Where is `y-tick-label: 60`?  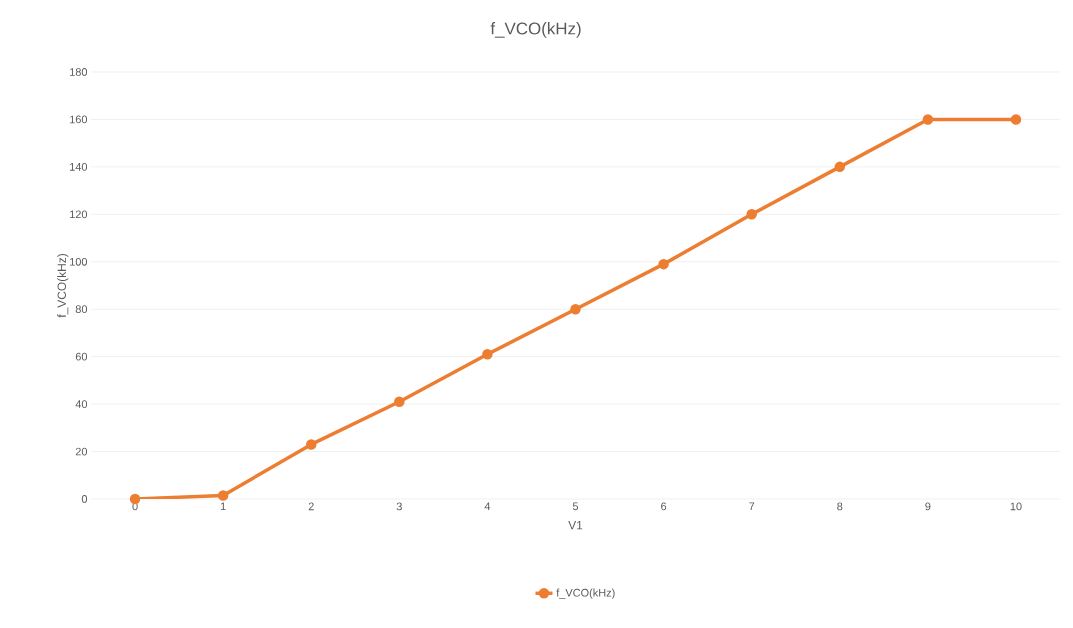
y-tick-label: 60 is located at coordinates (81, 356).